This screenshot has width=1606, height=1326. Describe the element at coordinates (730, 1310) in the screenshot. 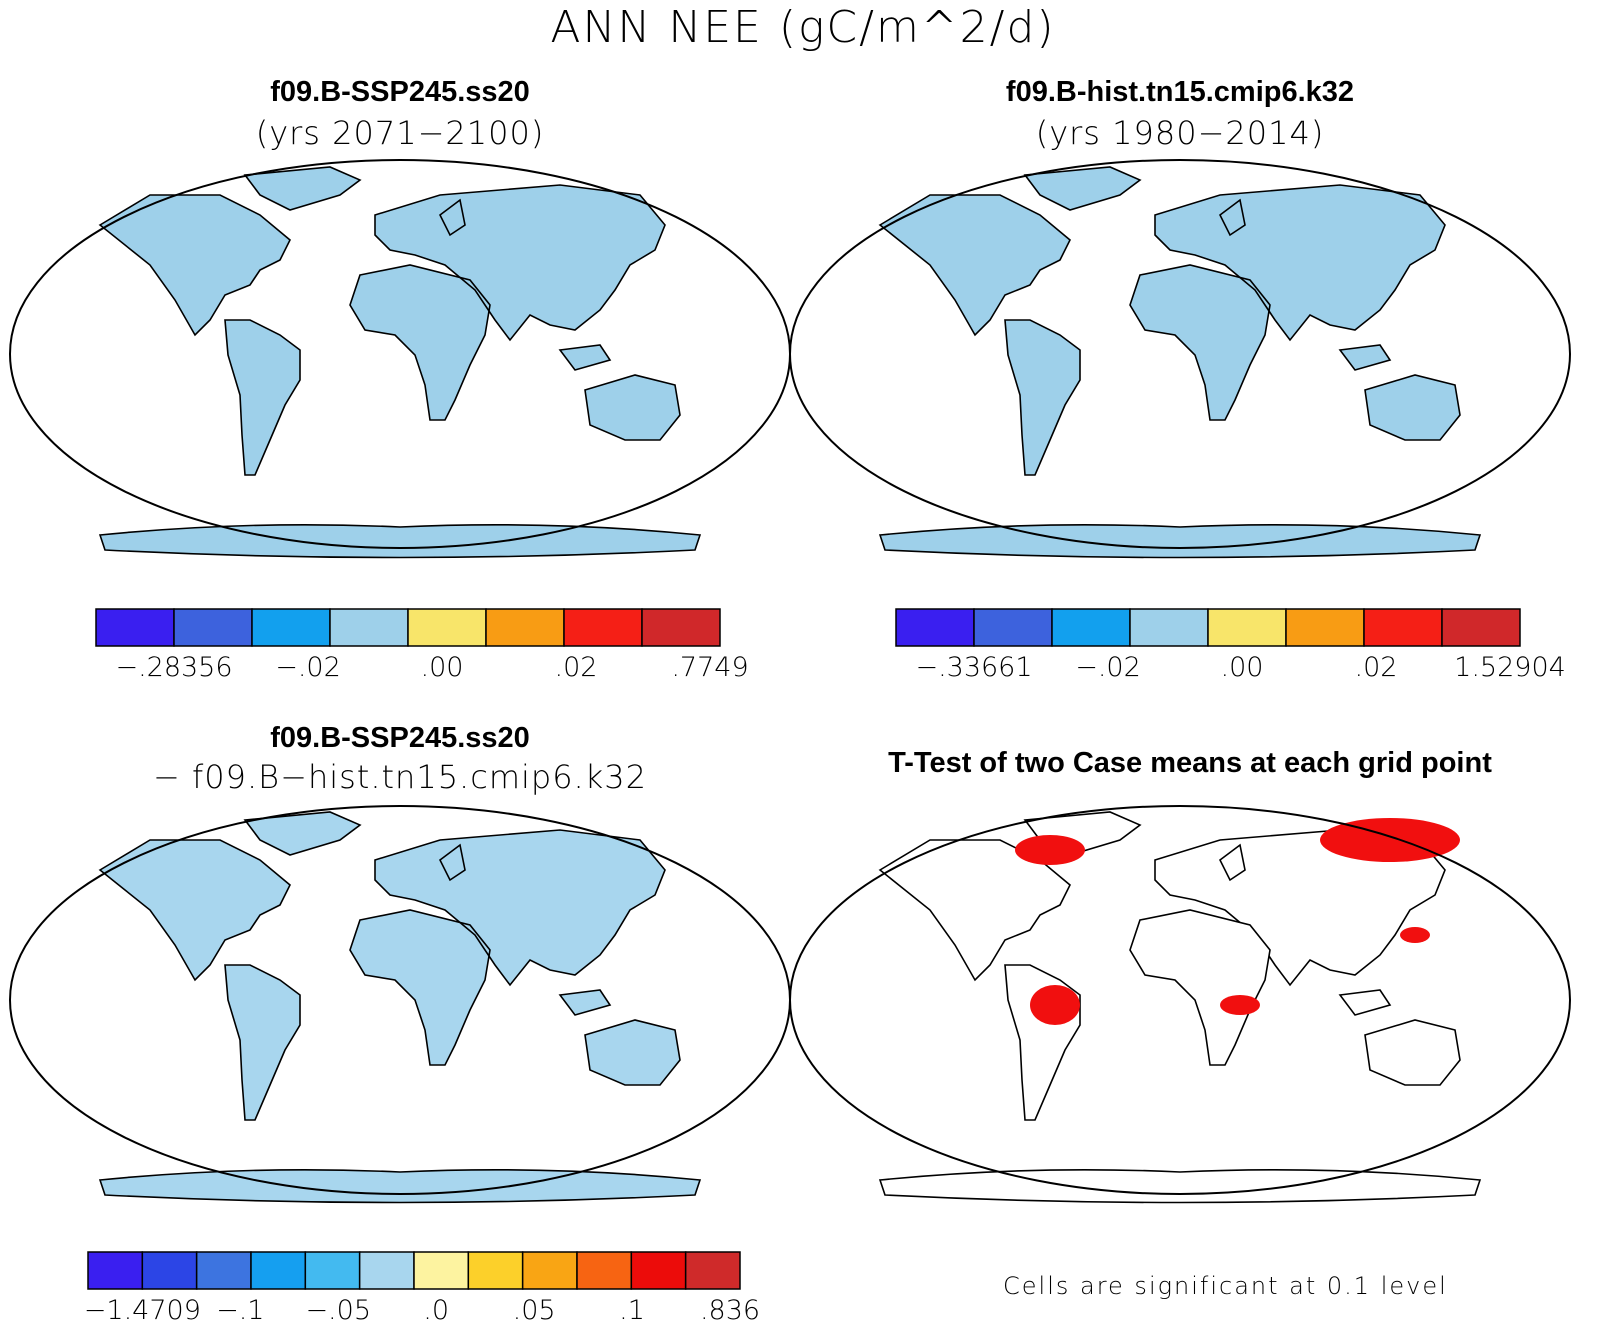

I see `cb3-tick-label: .836` at that location.